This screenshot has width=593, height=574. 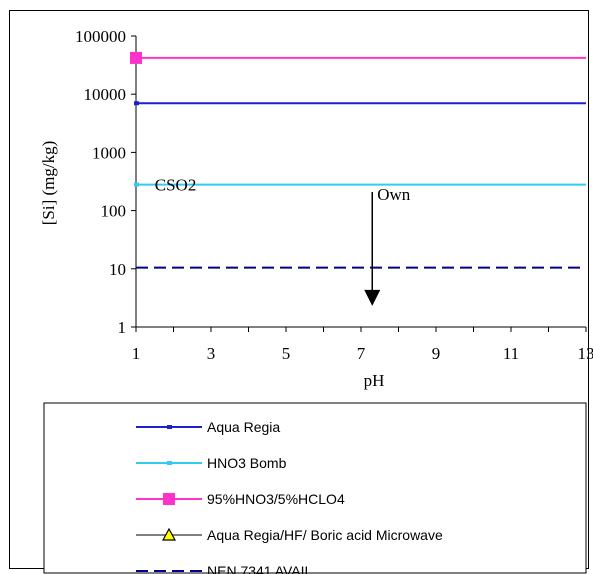 What do you see at coordinates (511, 353) in the screenshot?
I see `x-tick-label: 11` at bounding box center [511, 353].